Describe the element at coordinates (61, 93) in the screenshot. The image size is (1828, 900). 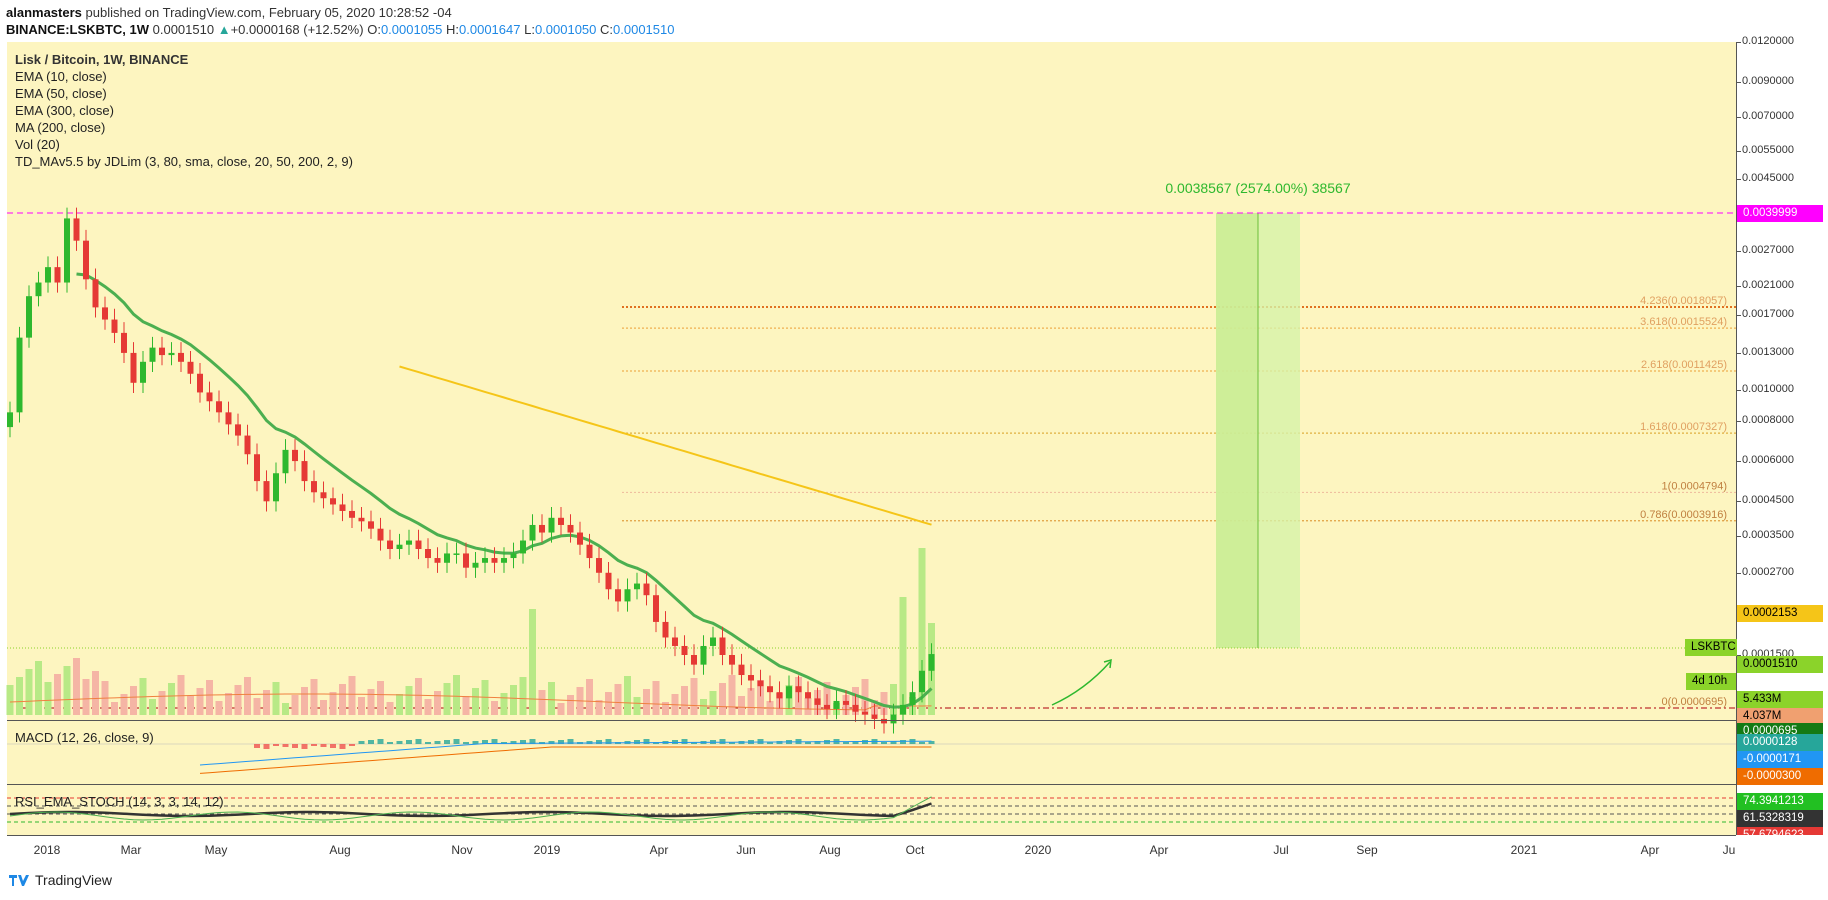
I see `legend-ema50: EMA (50, close)` at that location.